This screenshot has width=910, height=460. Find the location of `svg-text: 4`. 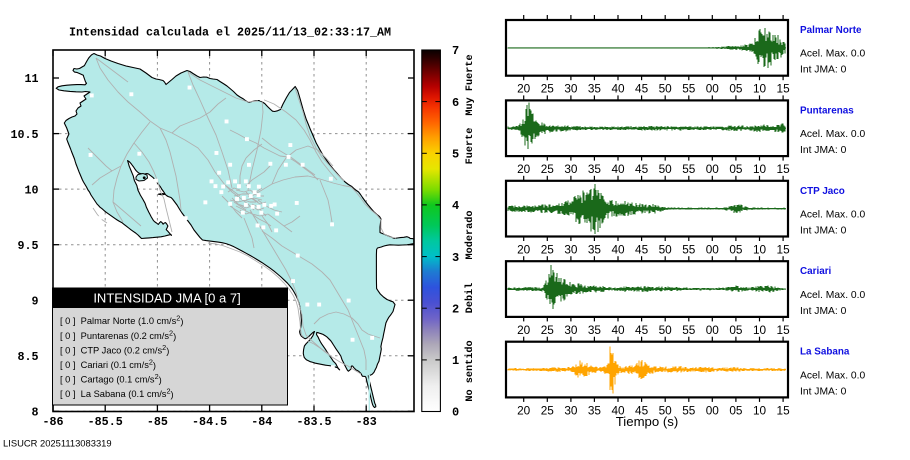

svg-text: 4 is located at coordinates (455, 206).